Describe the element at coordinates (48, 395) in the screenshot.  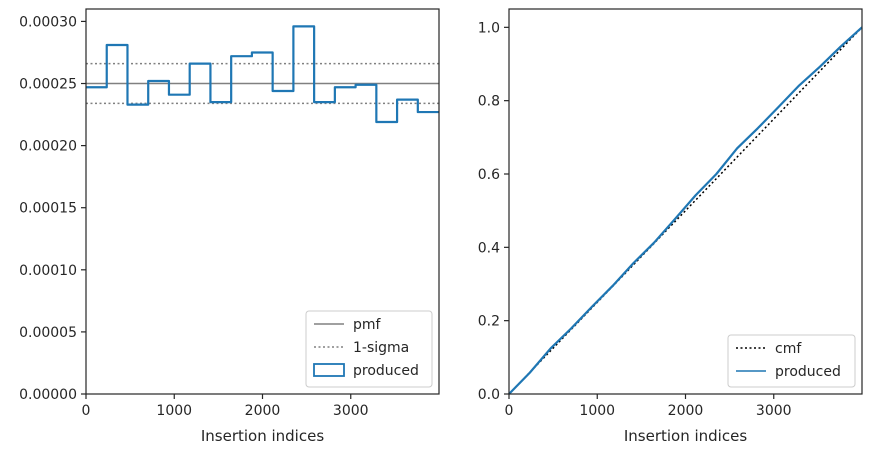
I see `pmf-y-tick-label-0: 0.00000` at that location.